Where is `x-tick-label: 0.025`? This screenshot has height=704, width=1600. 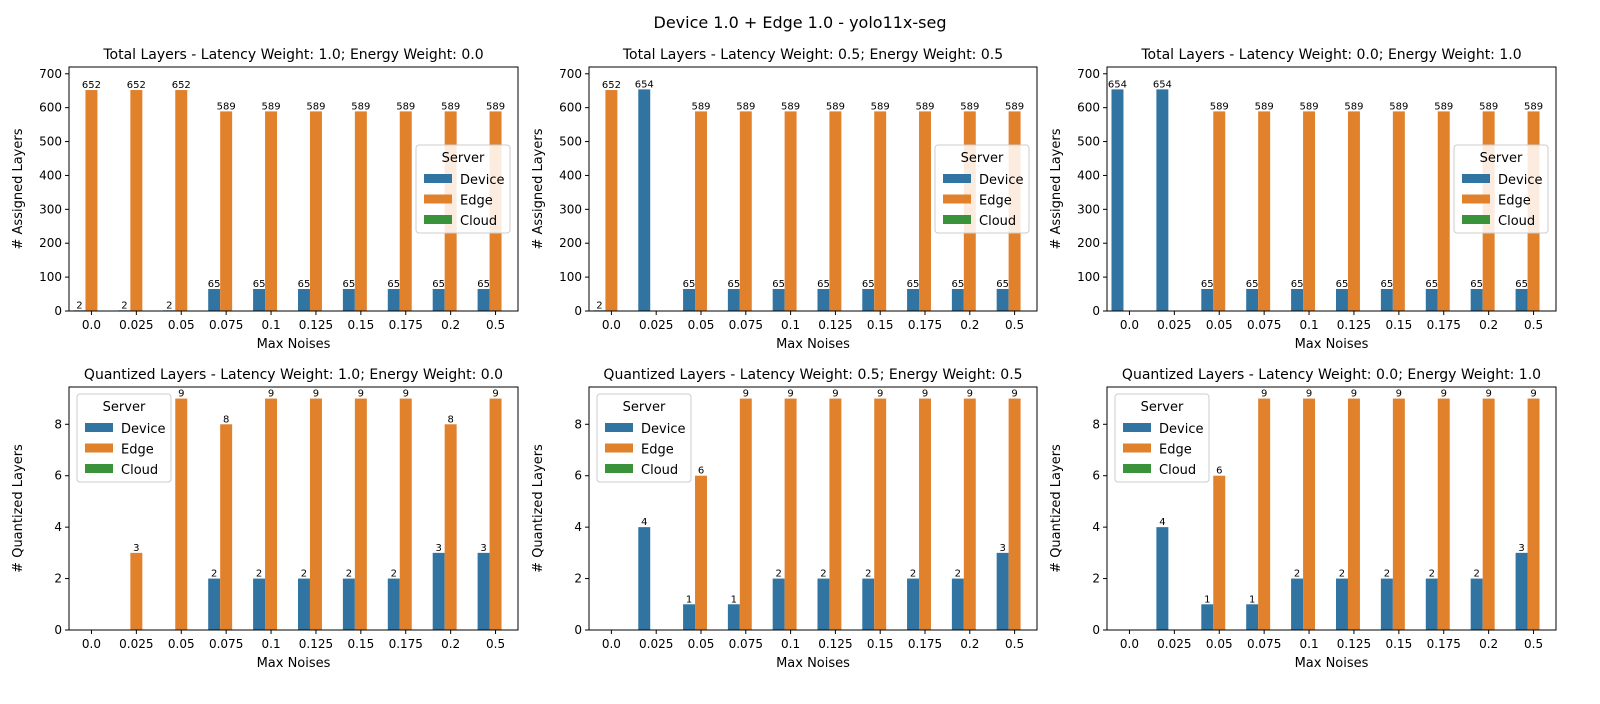
x-tick-label: 0.025 is located at coordinates (136, 325).